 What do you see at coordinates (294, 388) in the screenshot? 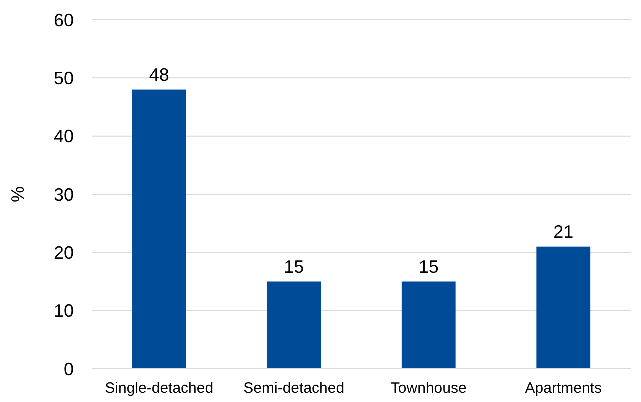
I see `x-tick-label: Semi-detached` at bounding box center [294, 388].